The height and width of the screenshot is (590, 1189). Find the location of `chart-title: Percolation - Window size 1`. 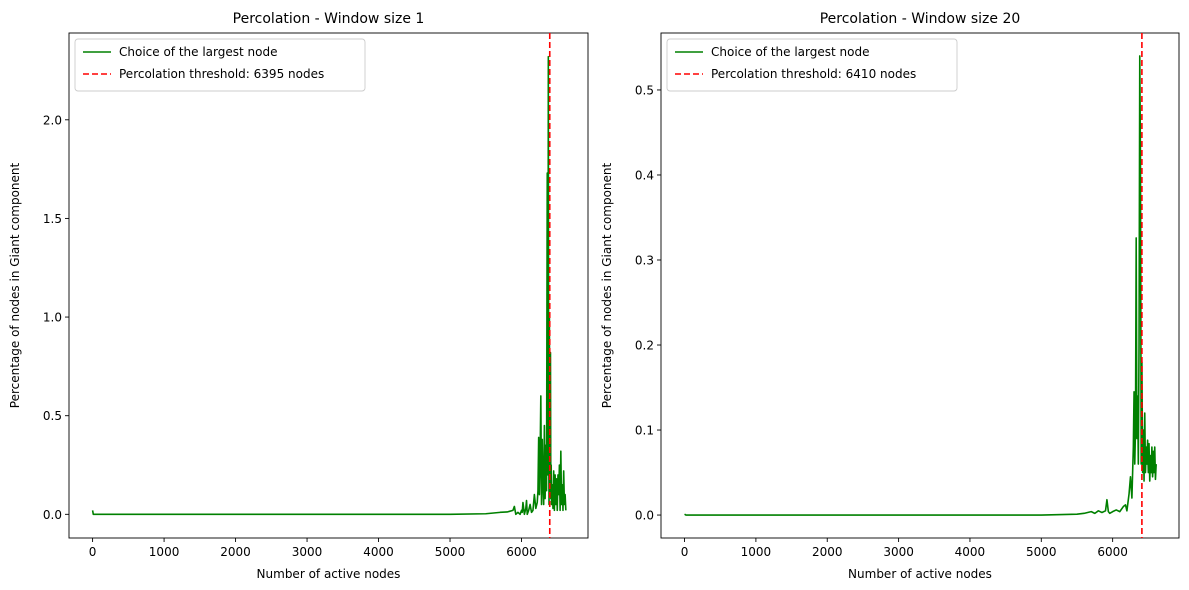

chart-title: Percolation - Window size 1 is located at coordinates (329, 19).